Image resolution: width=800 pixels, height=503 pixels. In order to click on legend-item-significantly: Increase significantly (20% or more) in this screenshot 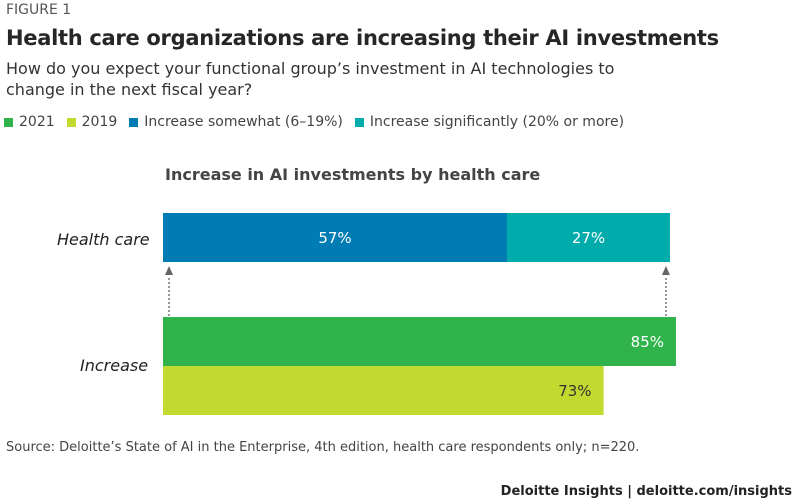, I will do `click(489, 122)`.